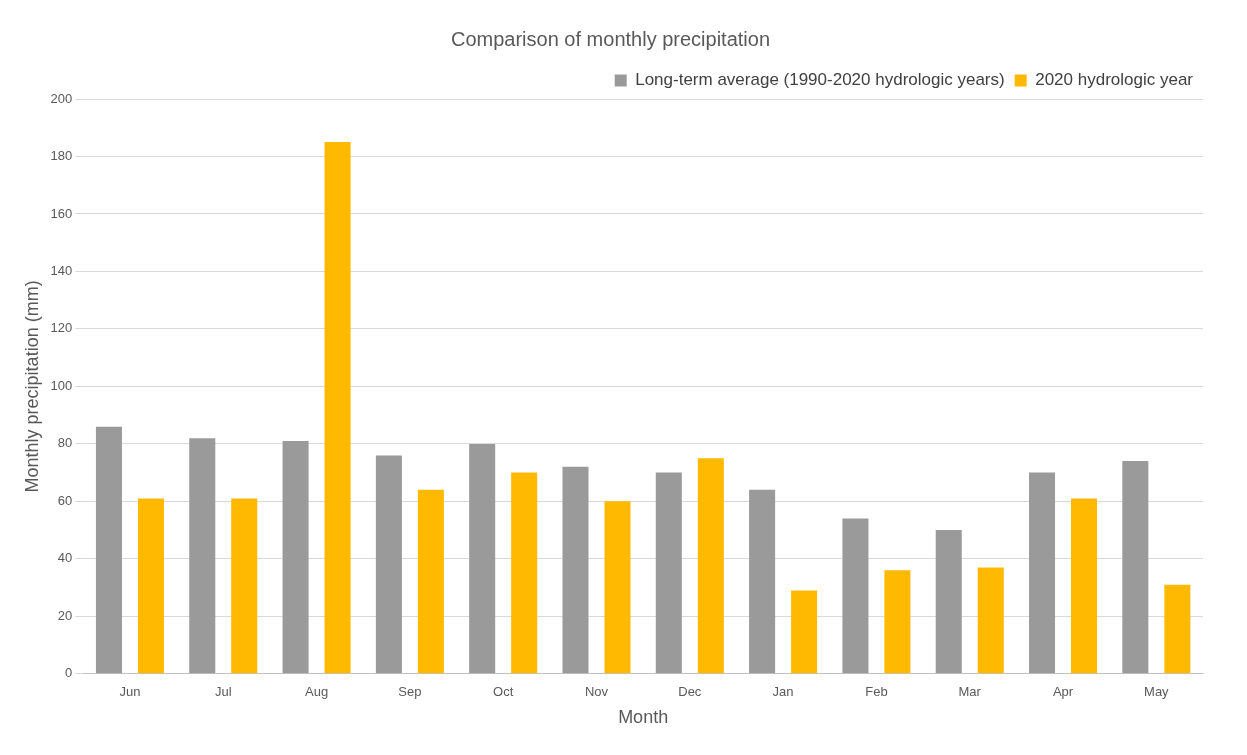 This screenshot has width=1247, height=755. What do you see at coordinates (410, 692) in the screenshot?
I see `x-tick-label: Sep` at bounding box center [410, 692].